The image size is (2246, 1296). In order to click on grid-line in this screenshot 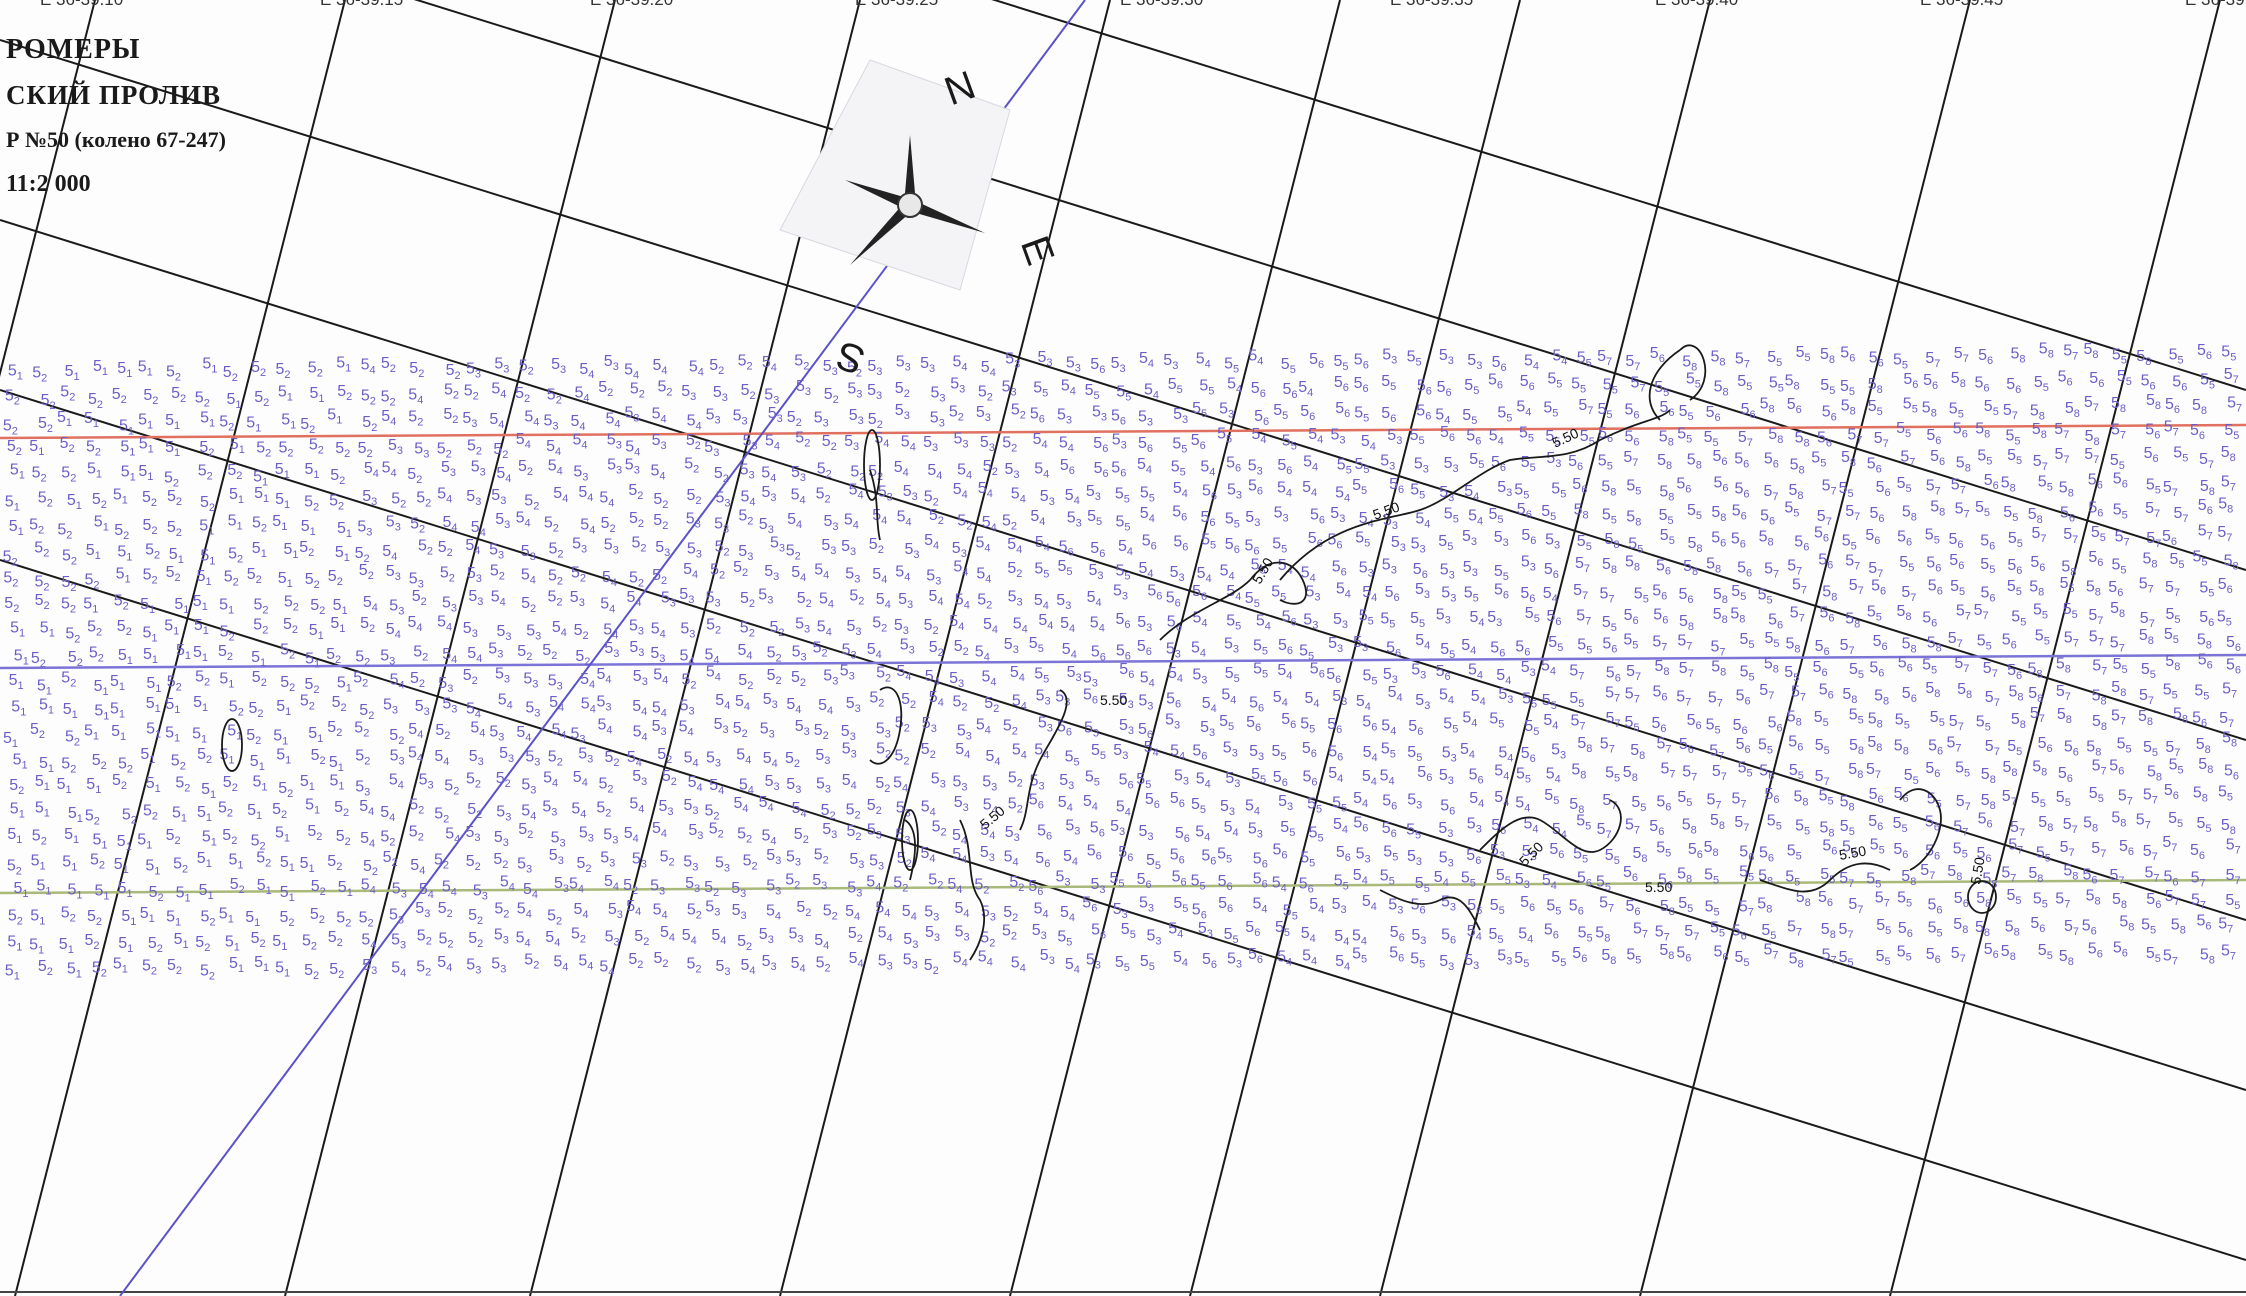, I will do `click(450, 648)`.